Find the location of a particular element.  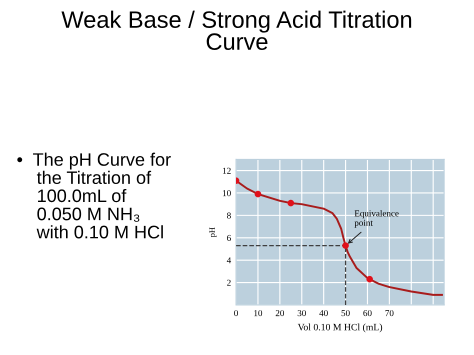

y-axis-title: pH is located at coordinates (213, 232).